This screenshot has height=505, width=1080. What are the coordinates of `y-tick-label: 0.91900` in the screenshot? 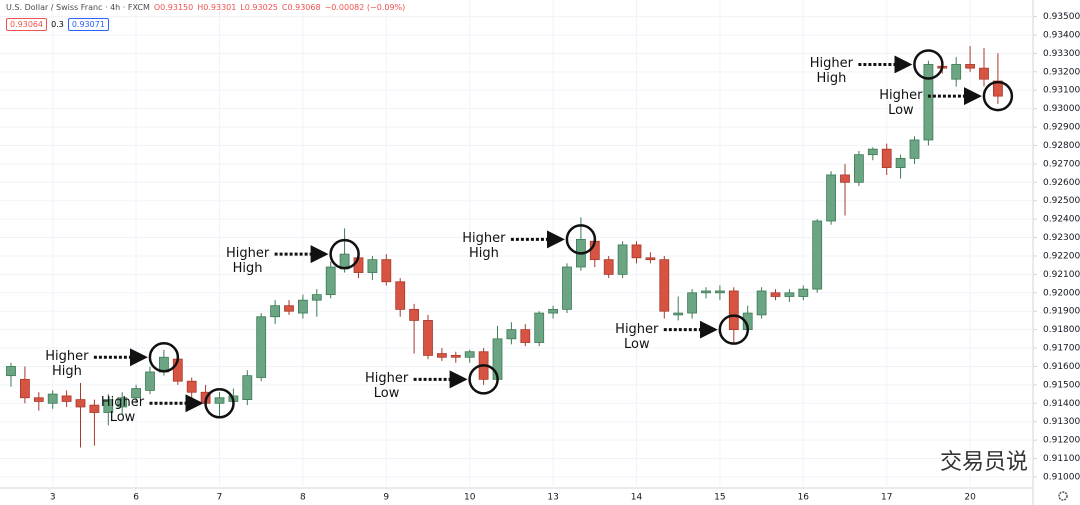 It's located at (1061, 312).